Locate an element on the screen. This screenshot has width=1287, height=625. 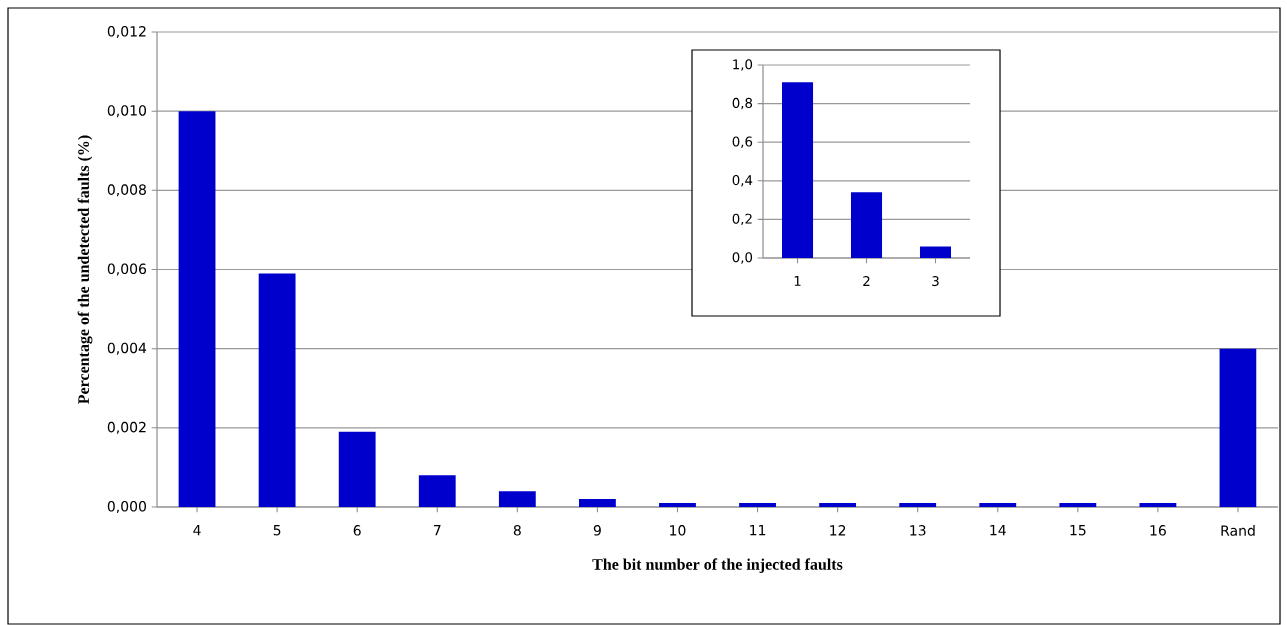
y-tick-label: 0,8 is located at coordinates (742, 103).